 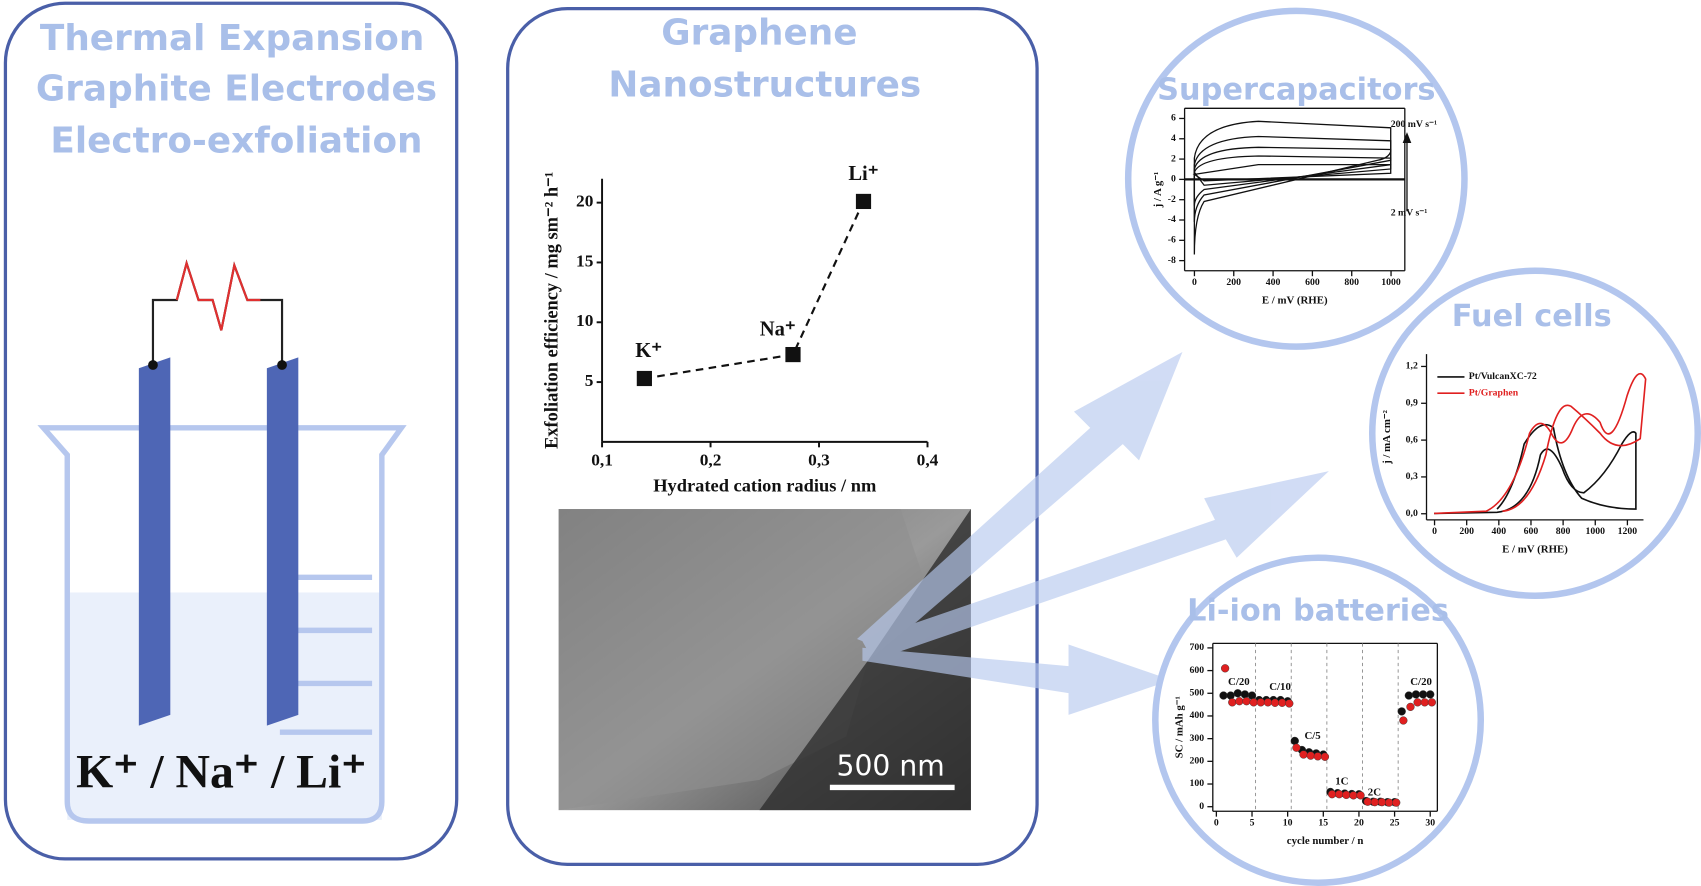 What do you see at coordinates (1414, 124) in the screenshot?
I see `annotation: 200 mV s⁻¹` at bounding box center [1414, 124].